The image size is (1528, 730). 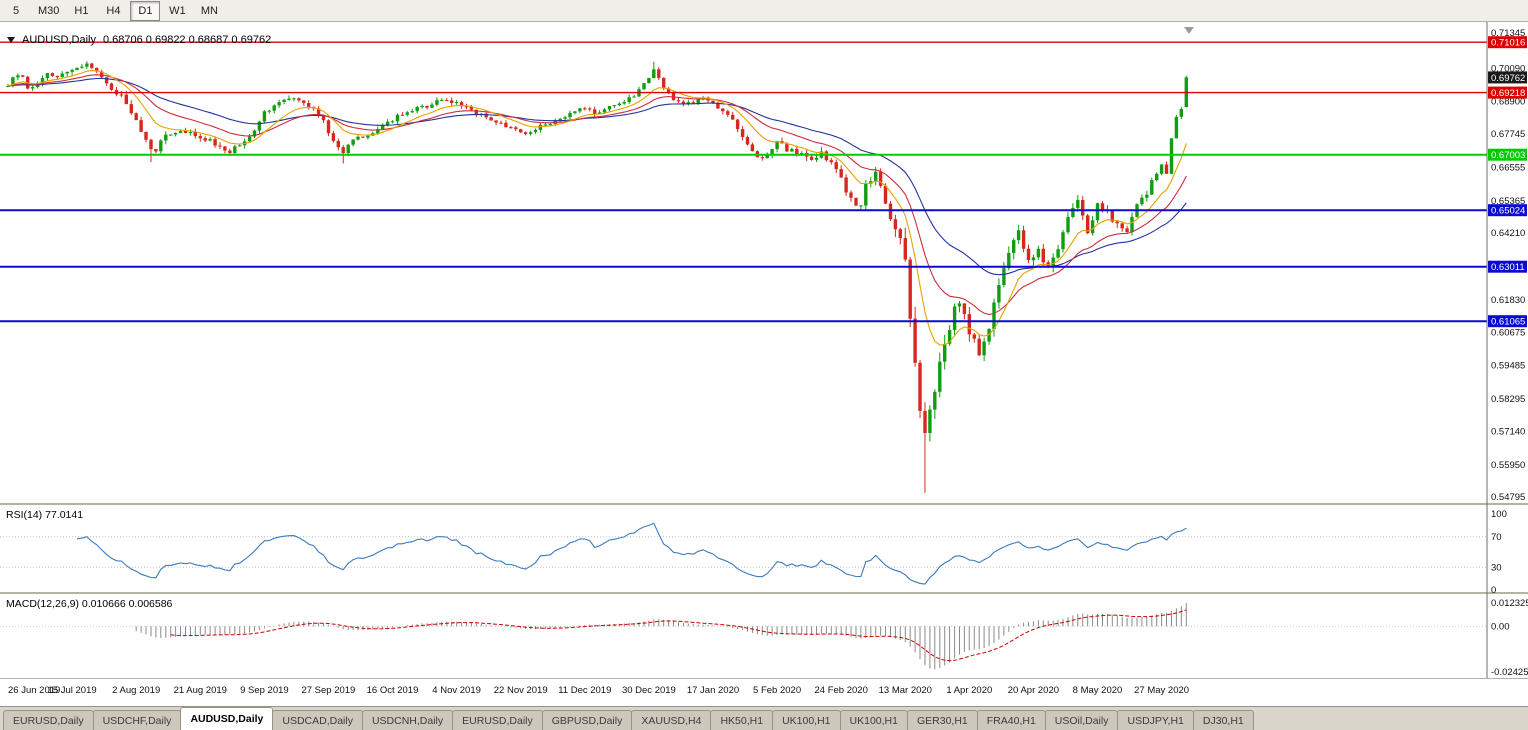 I want to click on svg-text: 0.68900, so click(x=1508, y=102).